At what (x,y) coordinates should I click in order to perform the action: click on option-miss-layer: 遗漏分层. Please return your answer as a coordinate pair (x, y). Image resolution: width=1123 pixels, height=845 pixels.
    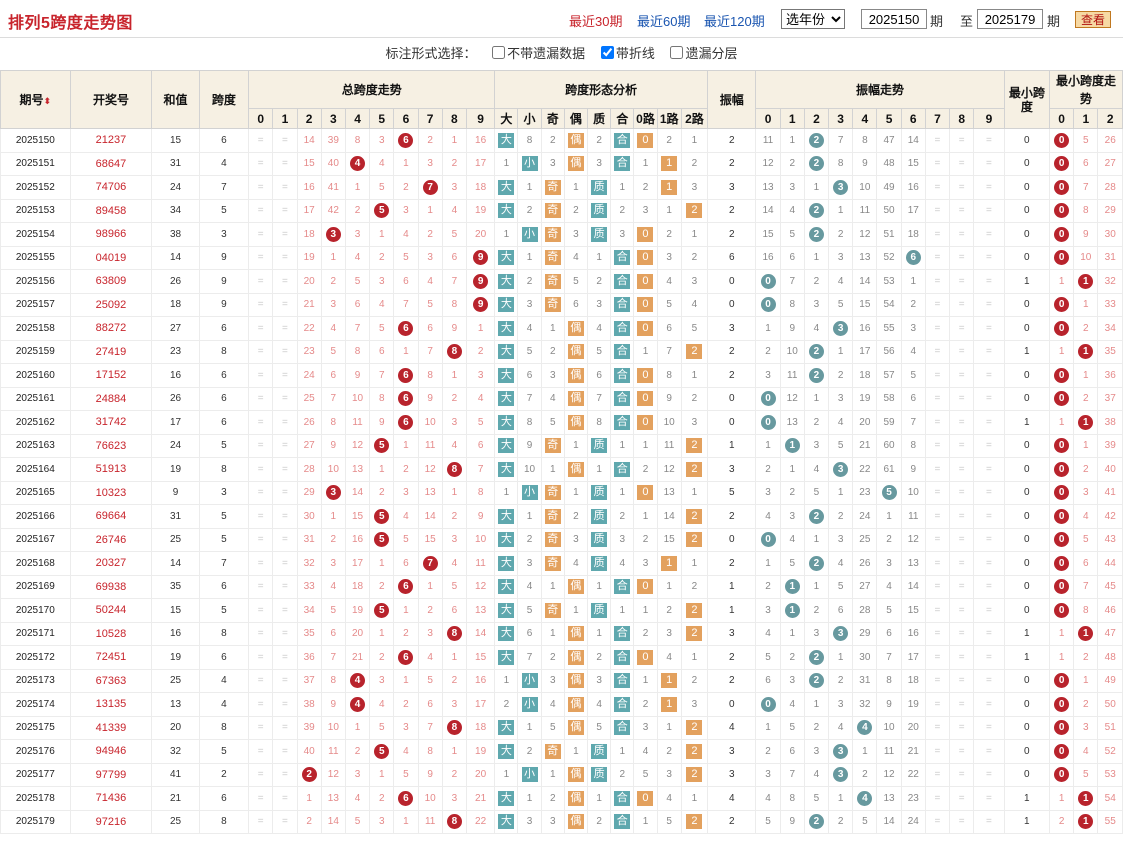
    Looking at the image, I should click on (703, 53).